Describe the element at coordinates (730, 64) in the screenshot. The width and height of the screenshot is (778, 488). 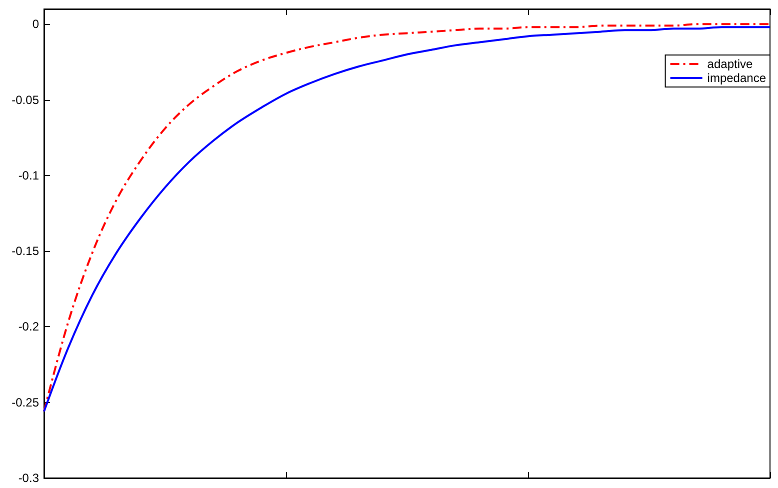
I see `legend-label: adaptive` at that location.